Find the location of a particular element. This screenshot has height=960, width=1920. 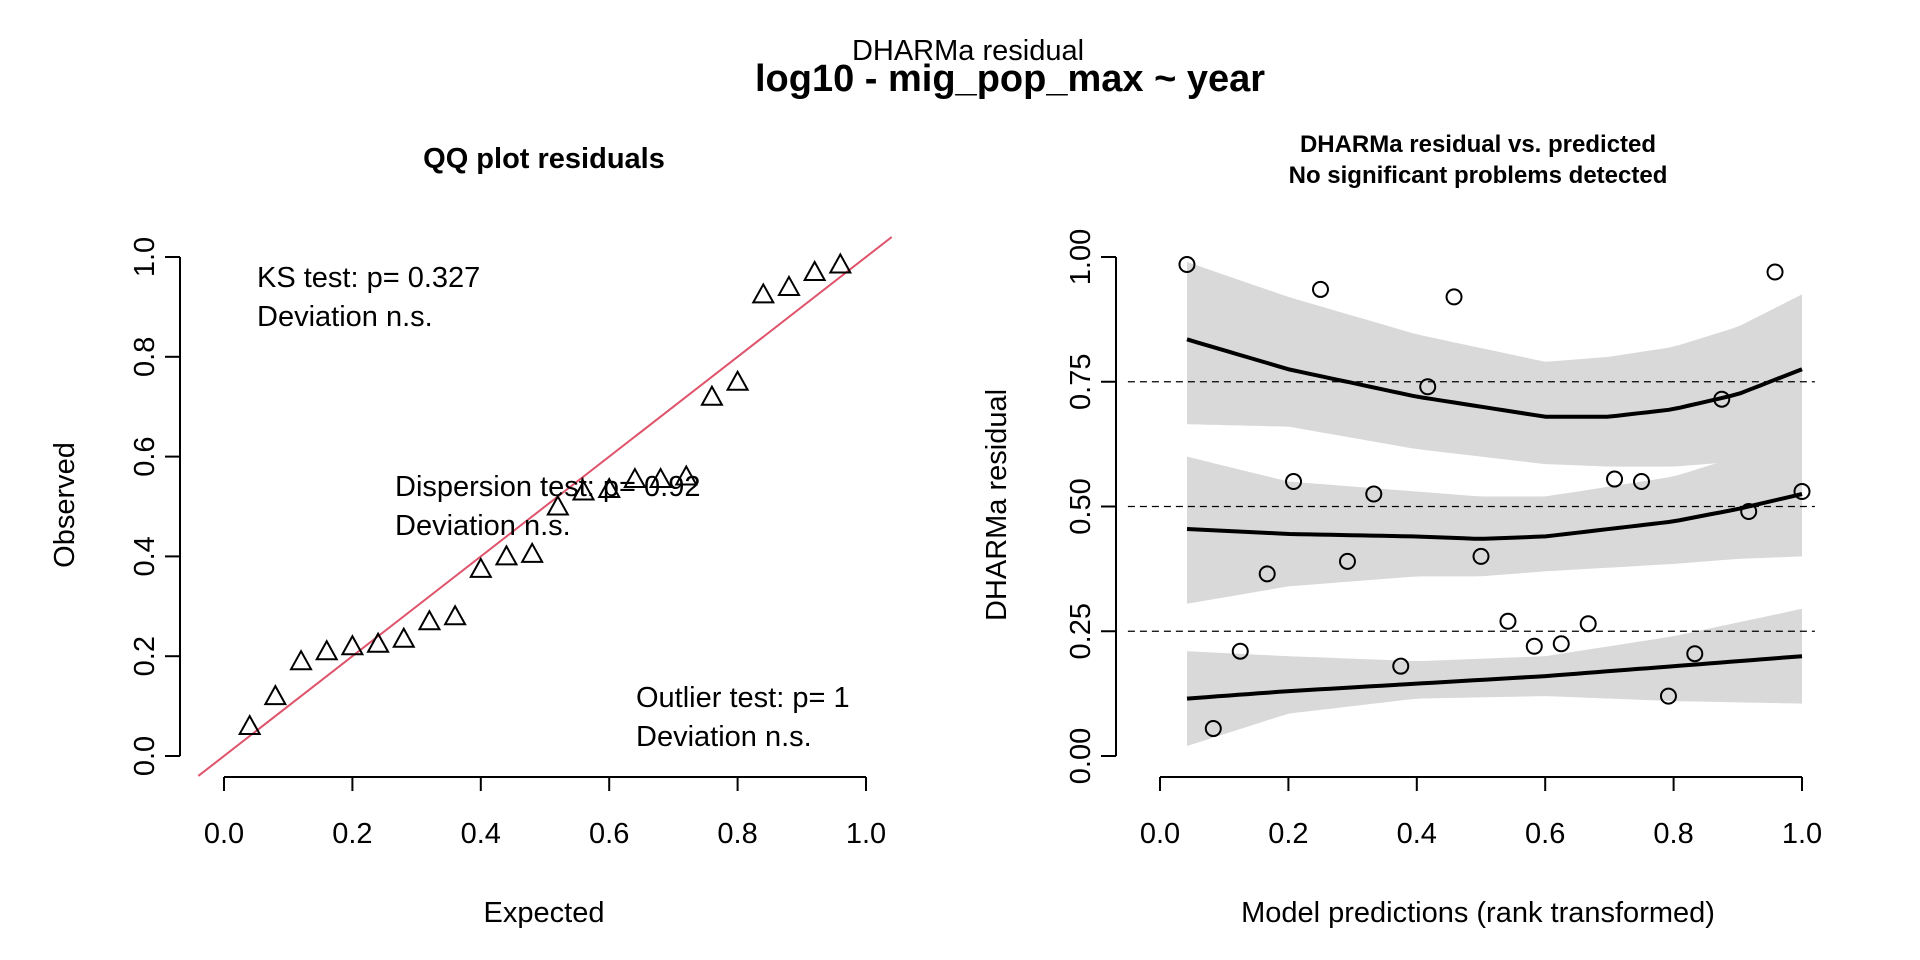

residual-y-tick-label: 1.00 is located at coordinates (1081, 257).